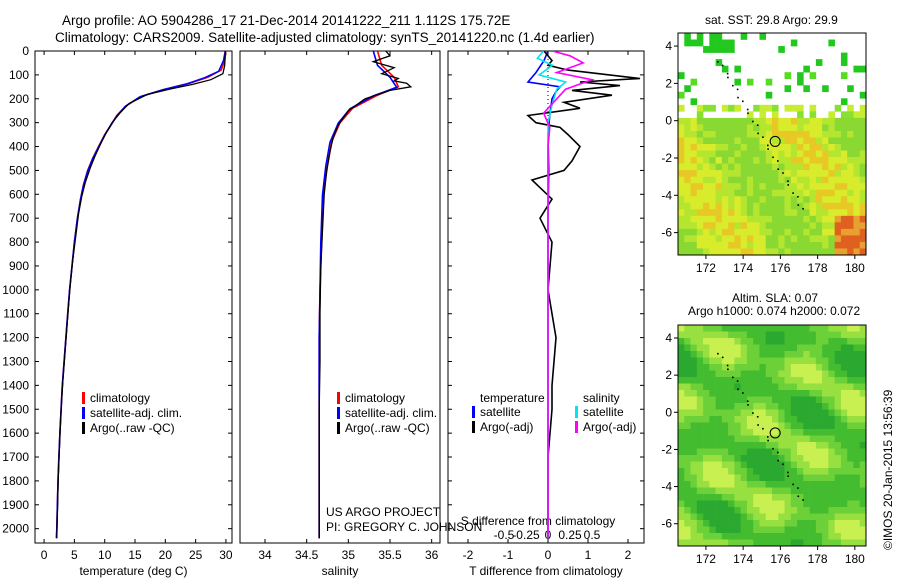 Image resolution: width=900 pixels, height=580 pixels. Describe the element at coordinates (391, 413) in the screenshot. I see `legend-label: satellite-adj. clim.` at that location.